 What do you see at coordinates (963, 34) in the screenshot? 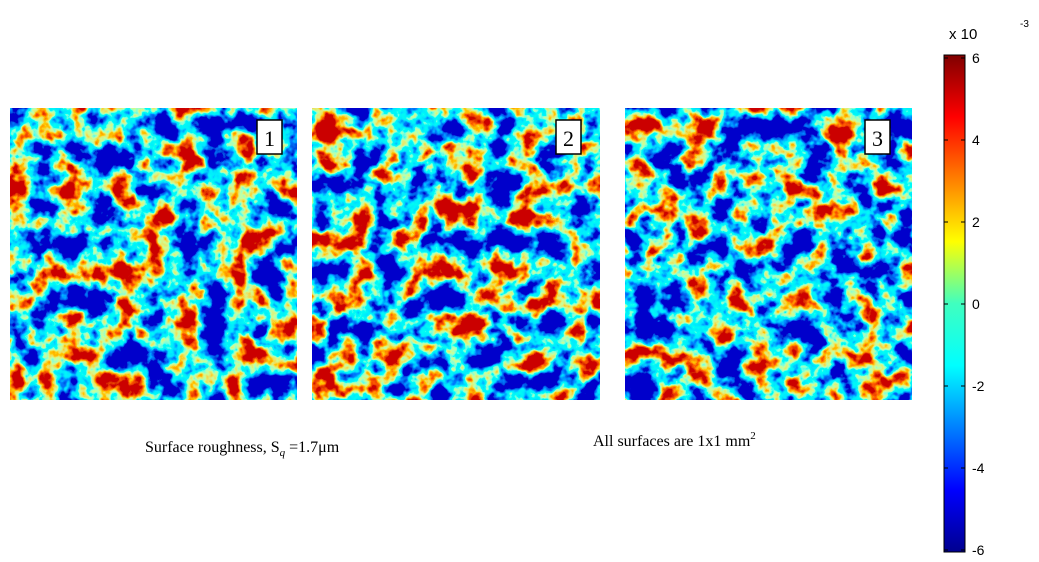
I see `colorbar-multiplier: x 10` at bounding box center [963, 34].